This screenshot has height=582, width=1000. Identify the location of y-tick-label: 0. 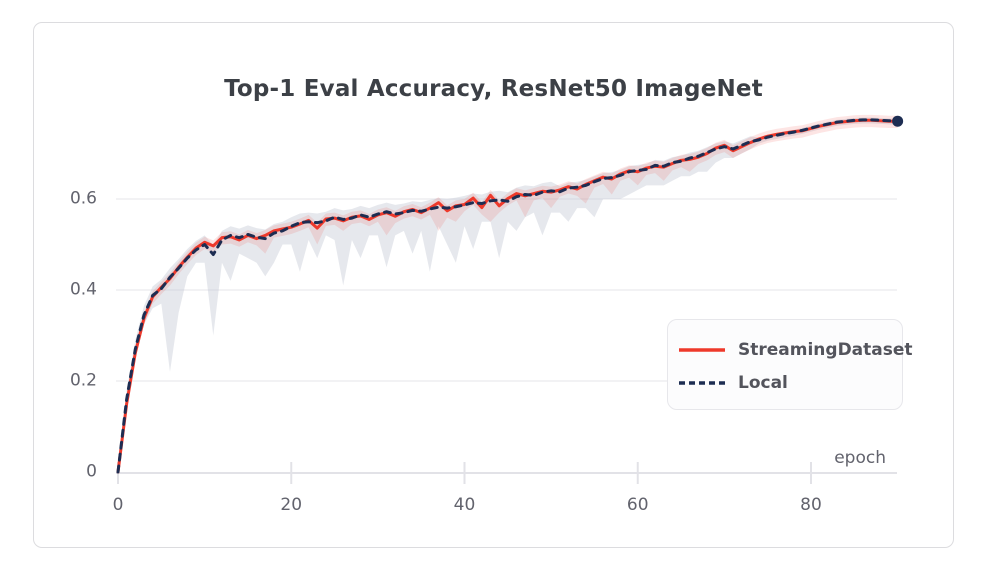
(91, 471).